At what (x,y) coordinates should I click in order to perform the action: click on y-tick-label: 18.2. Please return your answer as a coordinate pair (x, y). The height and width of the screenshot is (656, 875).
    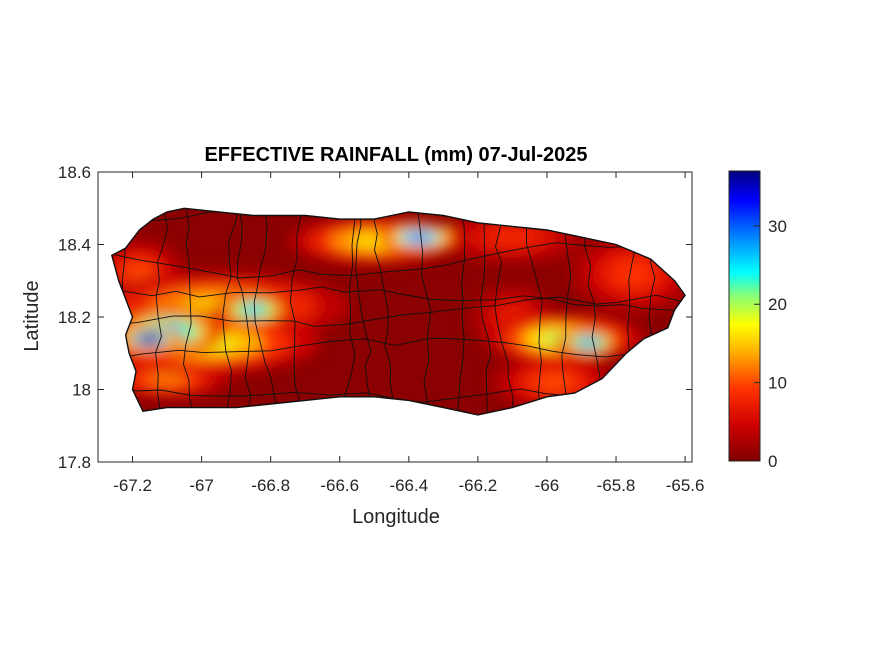
    Looking at the image, I should click on (74, 317).